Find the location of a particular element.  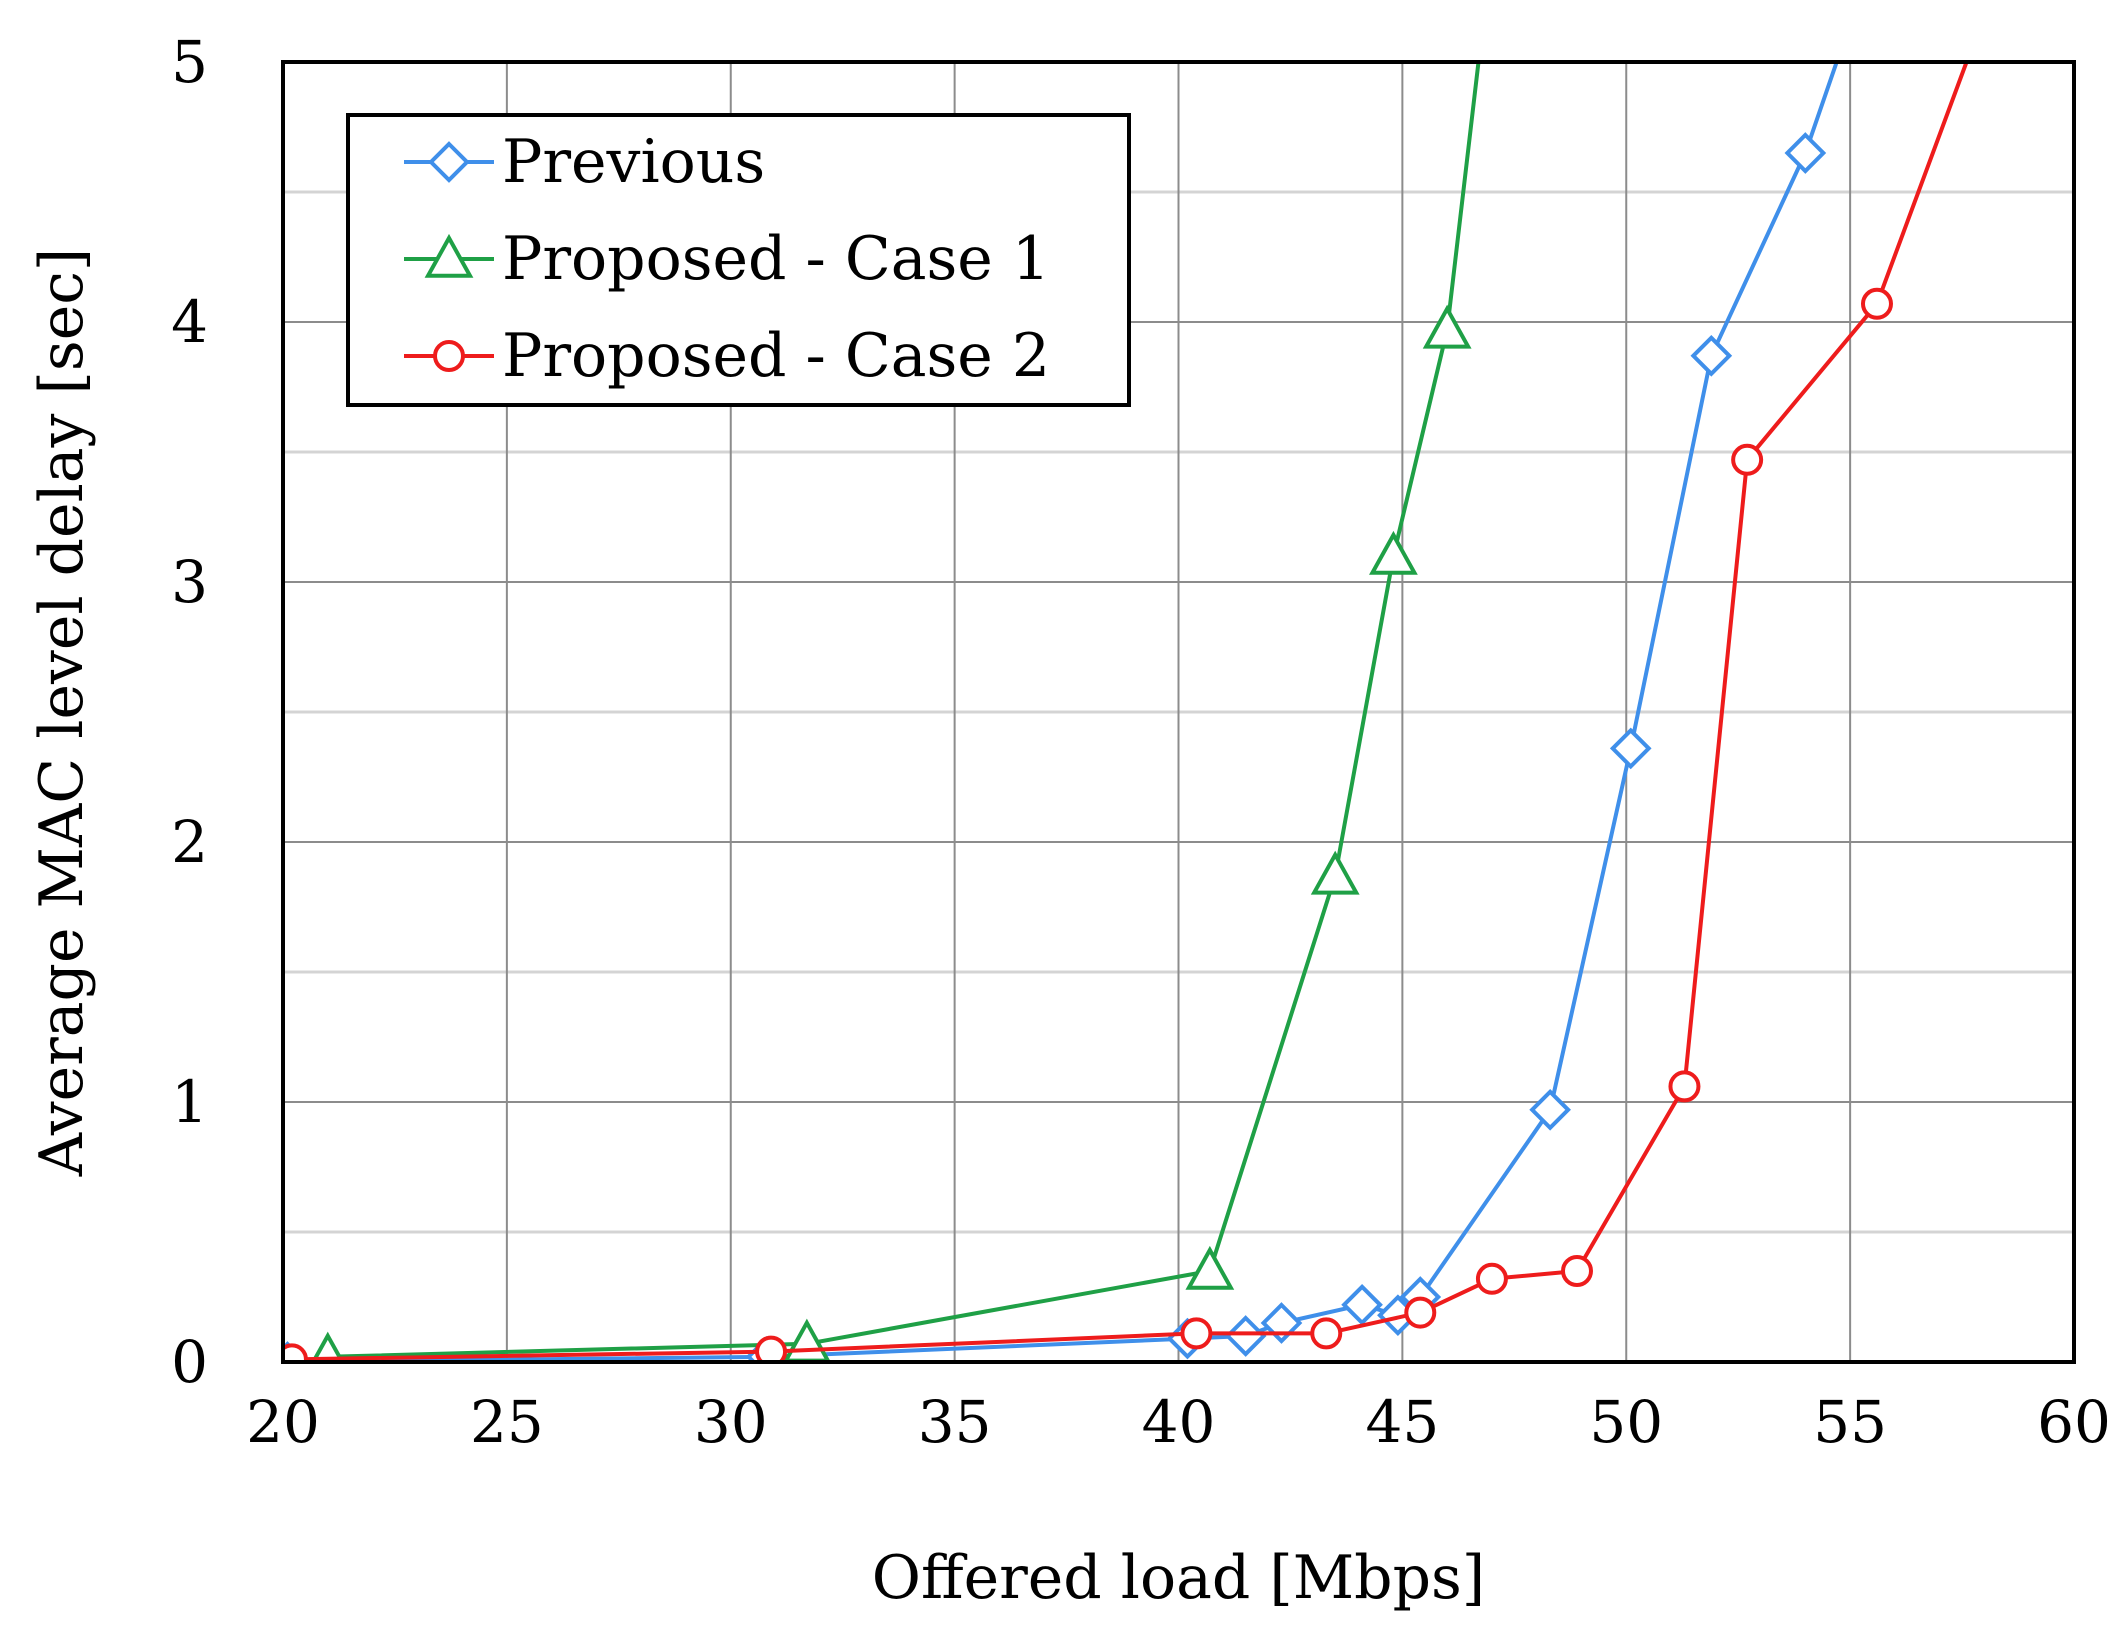

legend-label: Previous is located at coordinates (633, 162).